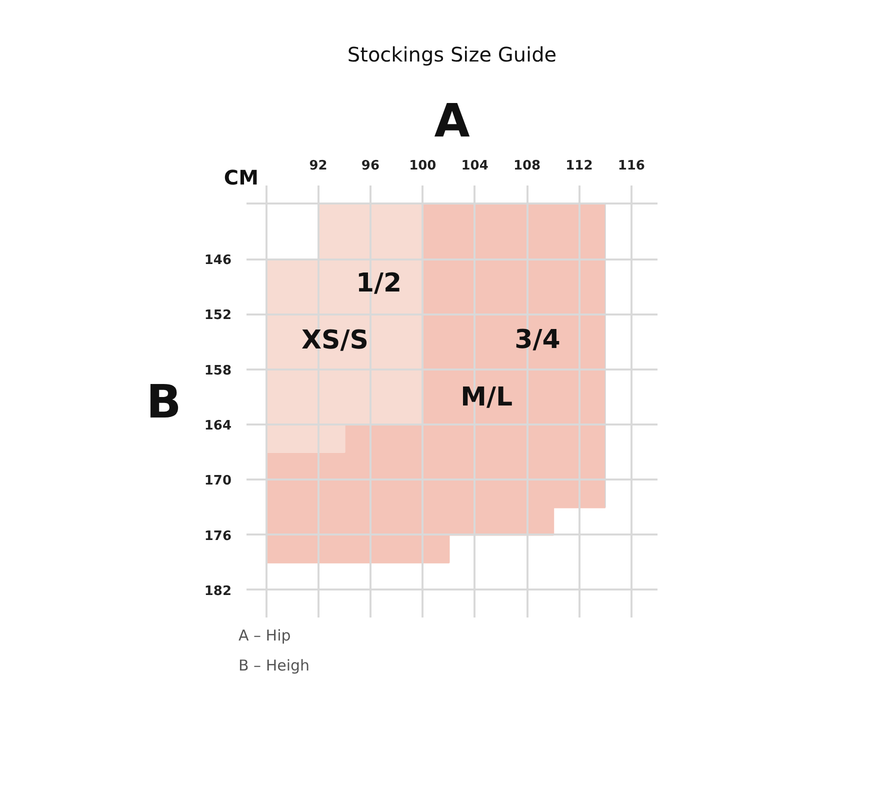  What do you see at coordinates (218, 316) in the screenshot?
I see `y-tick-label: 152` at bounding box center [218, 316].